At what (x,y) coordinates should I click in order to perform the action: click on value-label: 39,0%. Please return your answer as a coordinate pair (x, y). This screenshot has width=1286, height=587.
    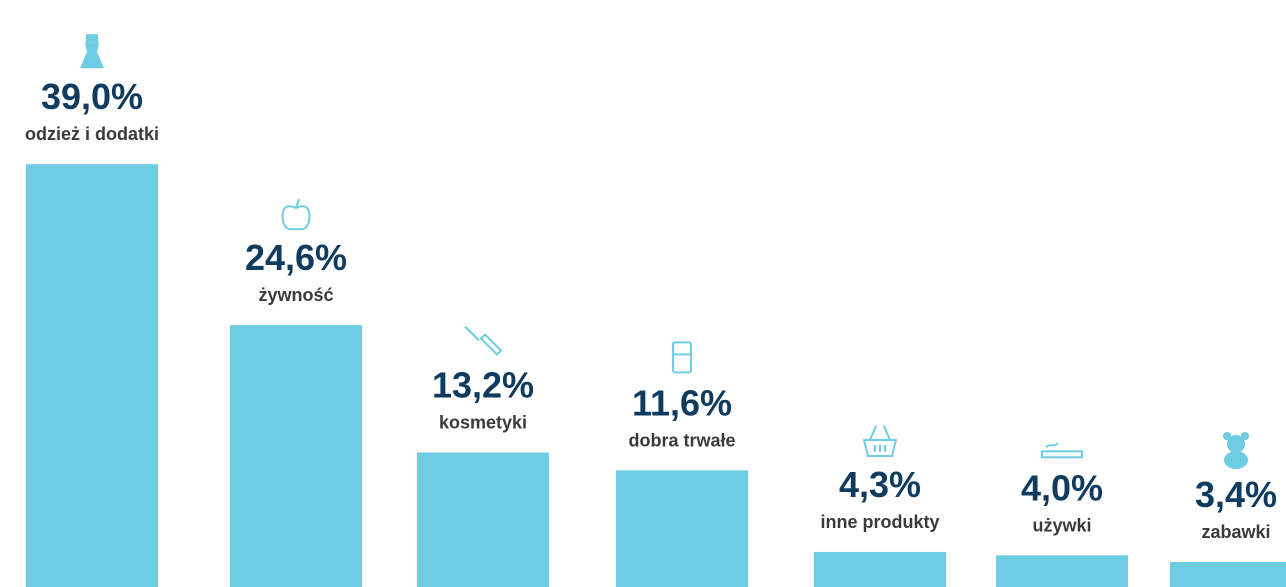
    Looking at the image, I should click on (92, 96).